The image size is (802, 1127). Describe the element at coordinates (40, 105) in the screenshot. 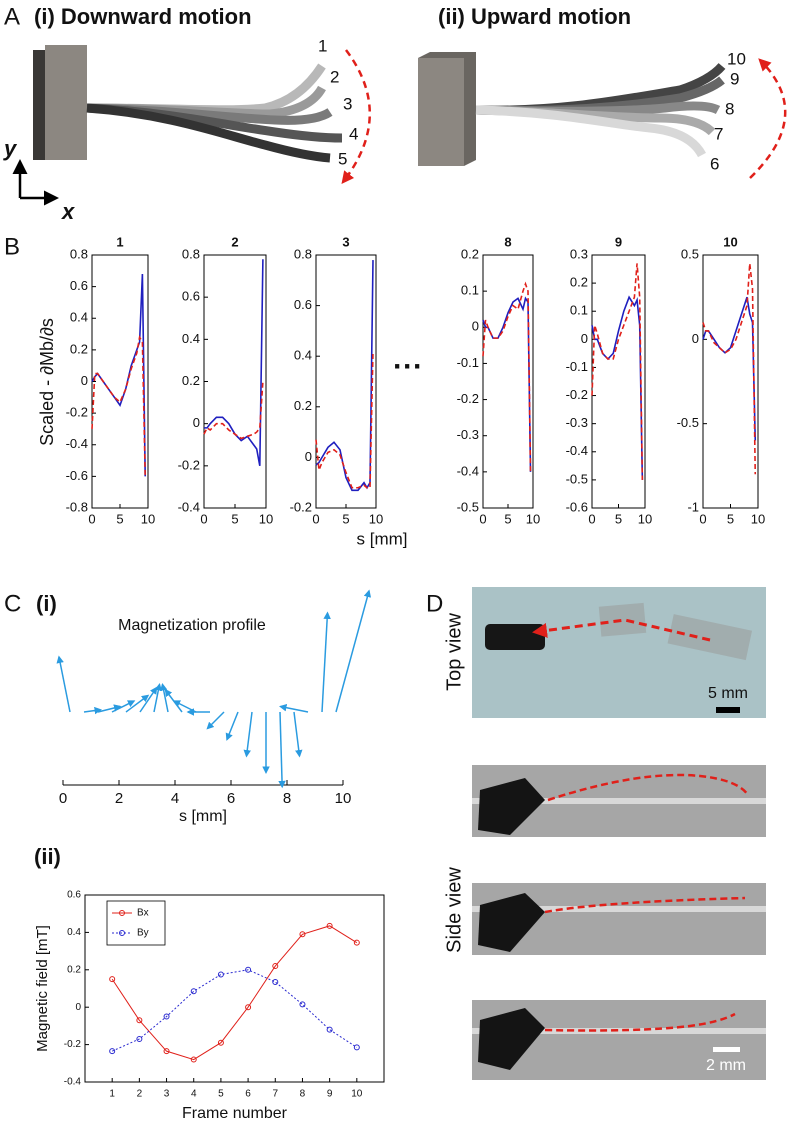

I see `block-side` at that location.